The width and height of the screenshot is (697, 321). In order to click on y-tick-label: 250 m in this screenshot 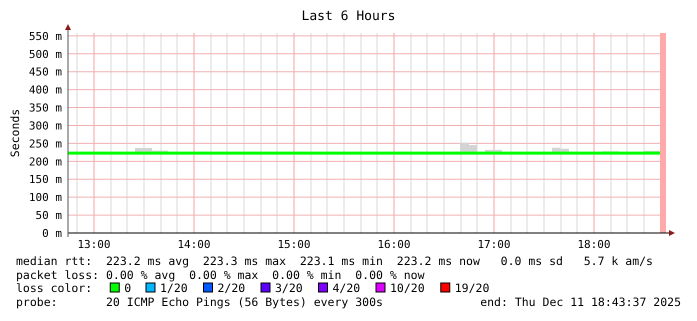, I will do `click(45, 143)`.